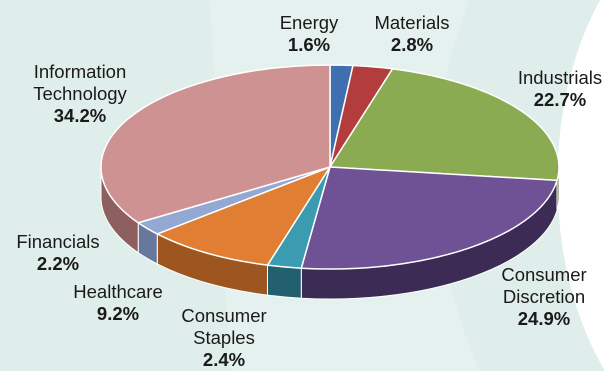 Image resolution: width=613 pixels, height=371 pixels. What do you see at coordinates (118, 313) in the screenshot?
I see `slice-value-label: 9.2%` at bounding box center [118, 313].